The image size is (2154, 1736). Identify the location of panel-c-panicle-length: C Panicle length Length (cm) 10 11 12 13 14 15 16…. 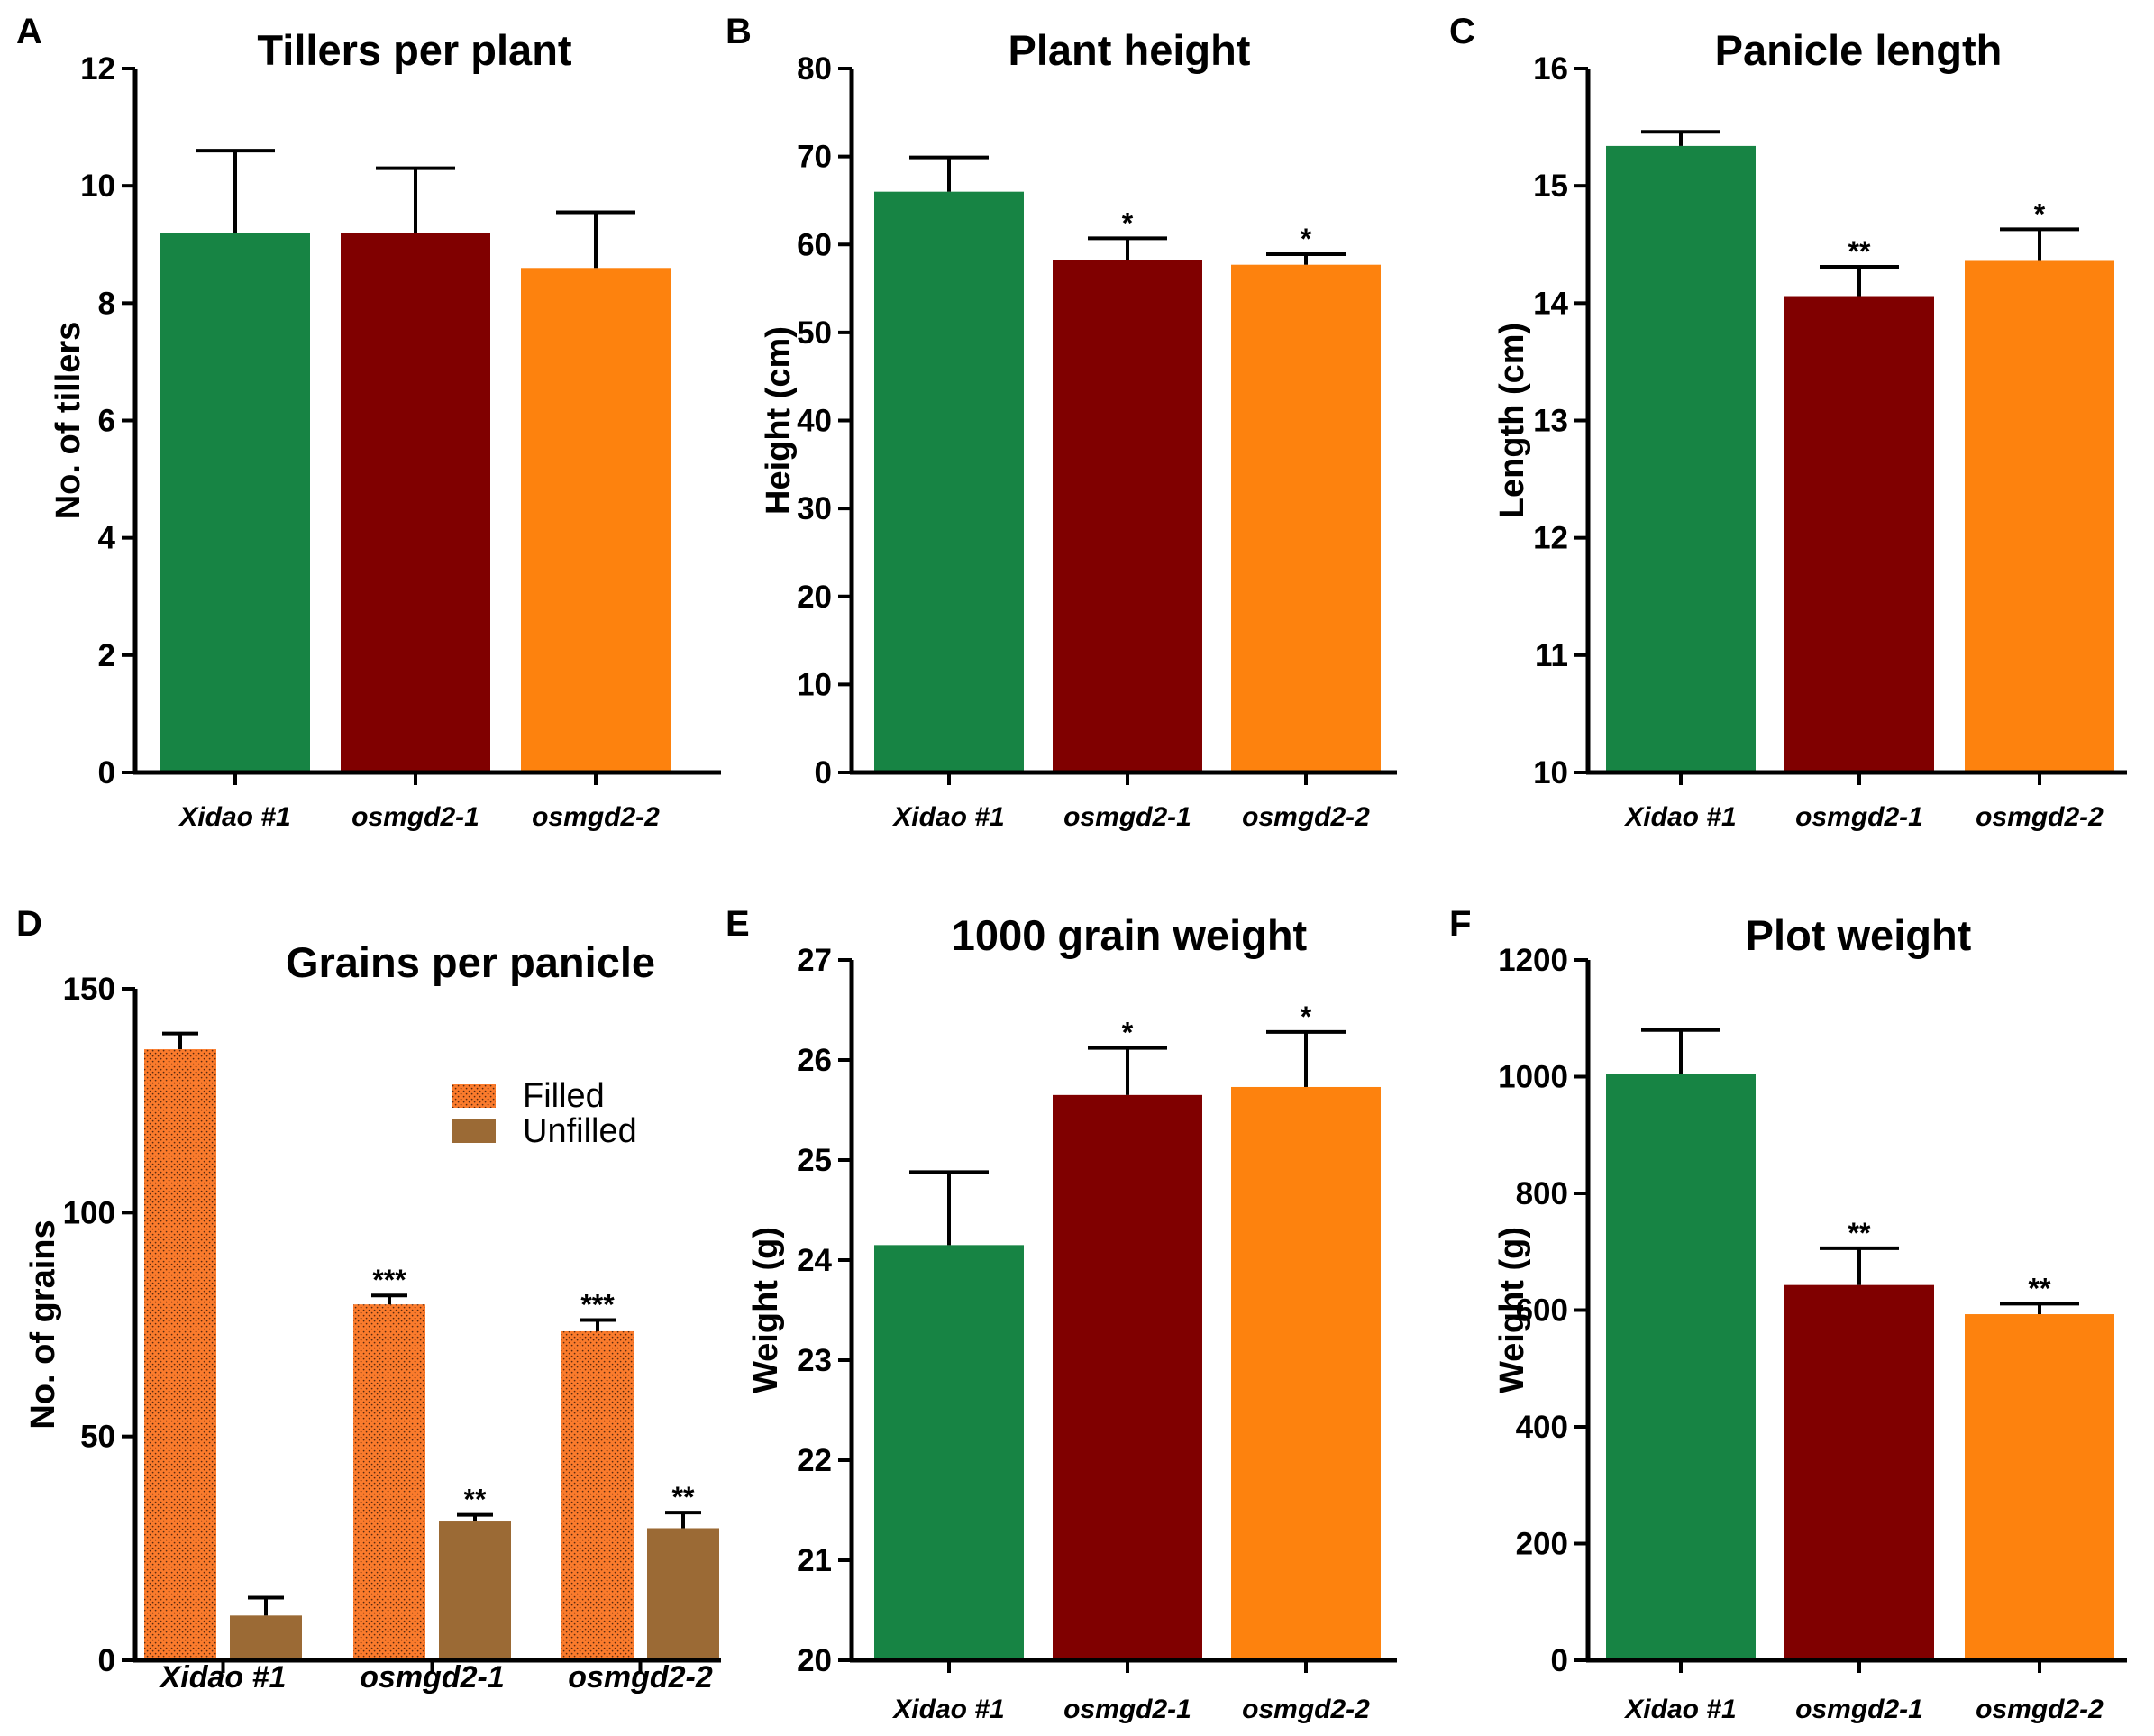
(1788, 422).